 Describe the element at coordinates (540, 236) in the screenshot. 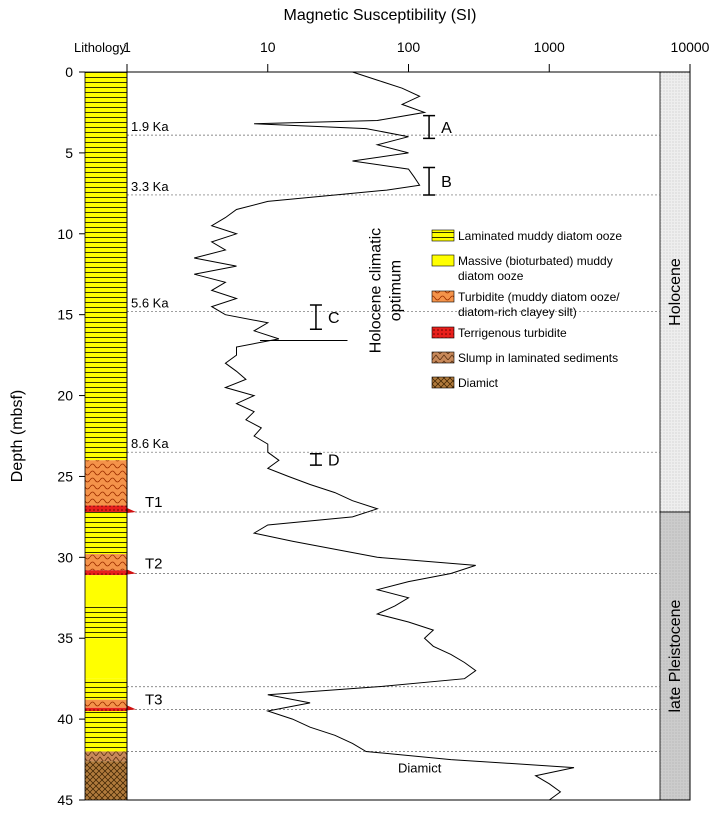

I see `legend-label: Laminated muddy diatom ooze` at that location.